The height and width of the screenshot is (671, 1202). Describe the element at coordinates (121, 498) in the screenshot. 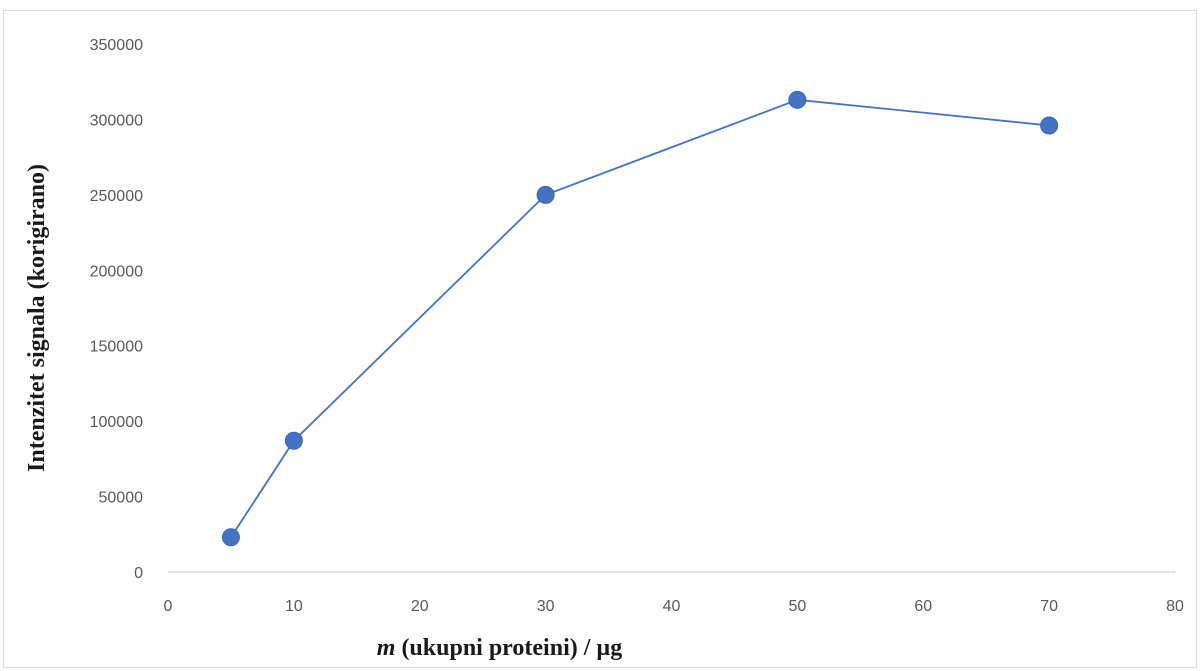

I see `y-tick-label: 50000` at that location.